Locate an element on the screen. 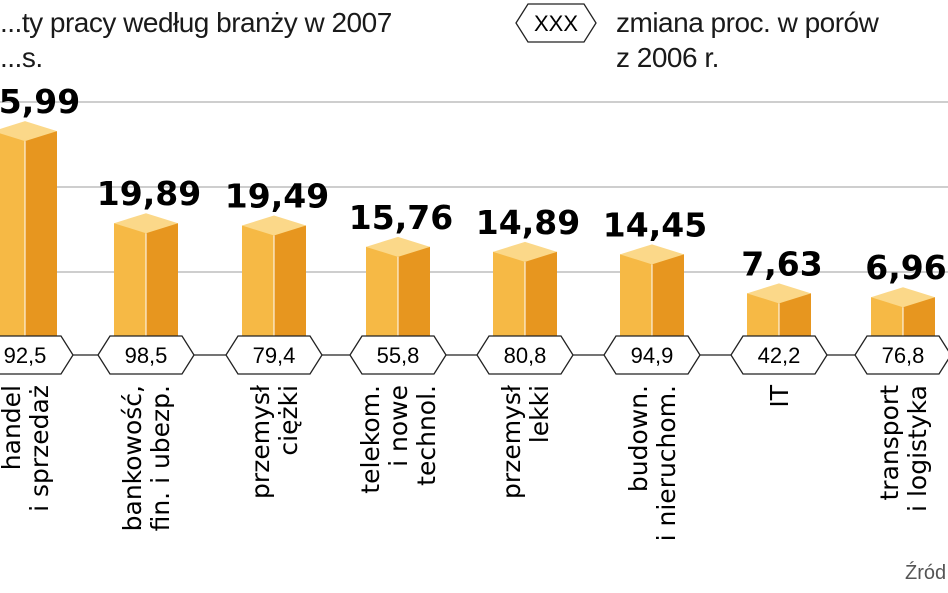  category-label: IT is located at coordinates (779, 395).